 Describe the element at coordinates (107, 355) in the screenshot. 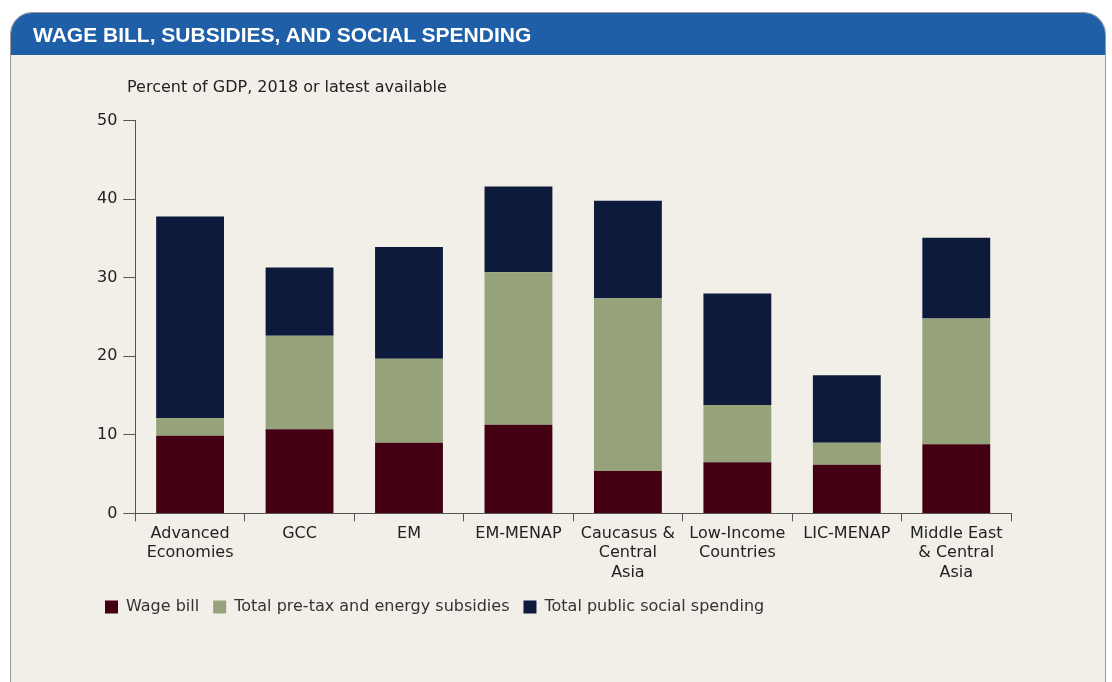

I see `y-tick-label: 20` at that location.